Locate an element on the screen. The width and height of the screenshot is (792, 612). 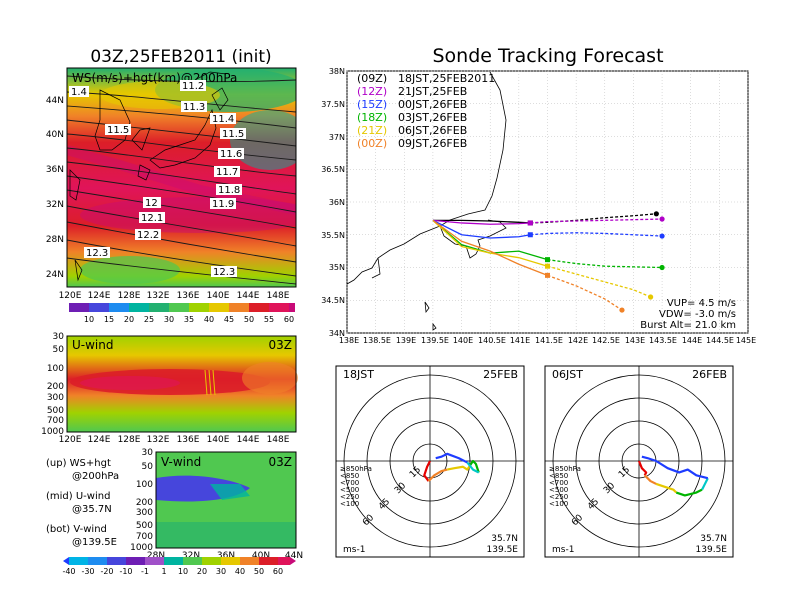
hodo-date: 25FEB is located at coordinates (500, 374).